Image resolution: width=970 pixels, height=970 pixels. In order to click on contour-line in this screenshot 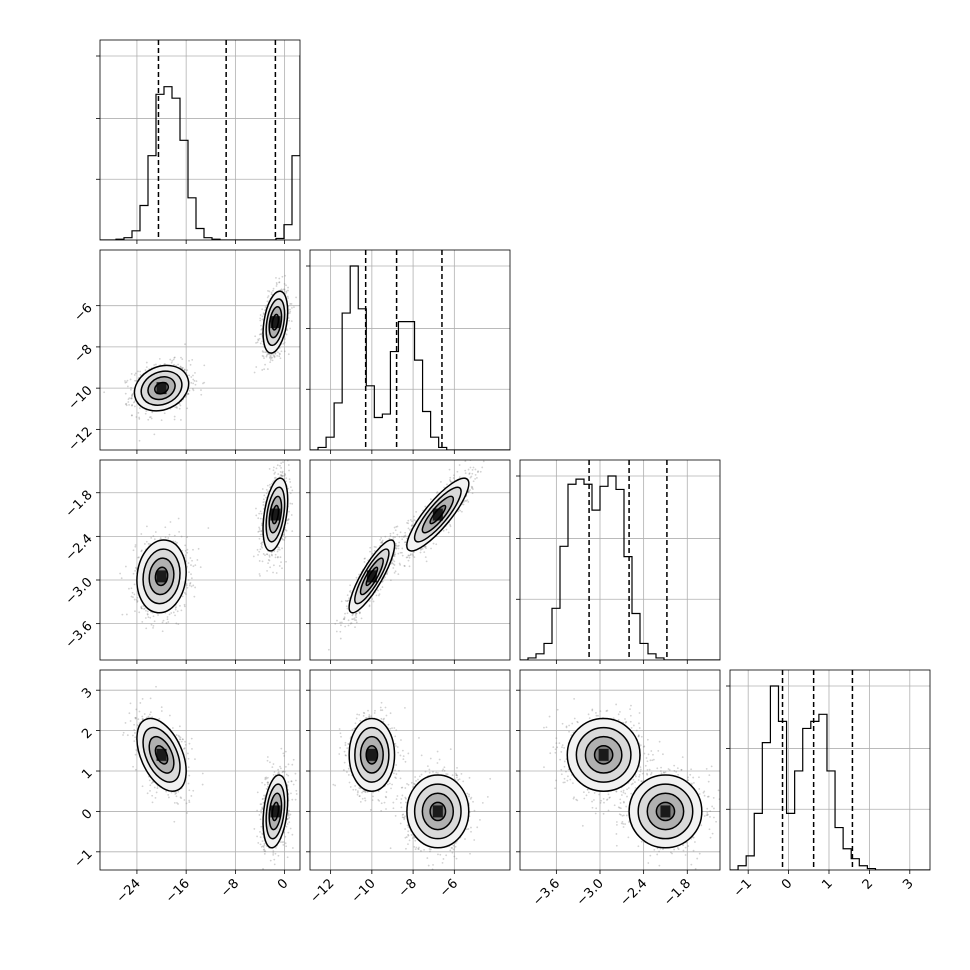, I will do `click(161, 388)`.